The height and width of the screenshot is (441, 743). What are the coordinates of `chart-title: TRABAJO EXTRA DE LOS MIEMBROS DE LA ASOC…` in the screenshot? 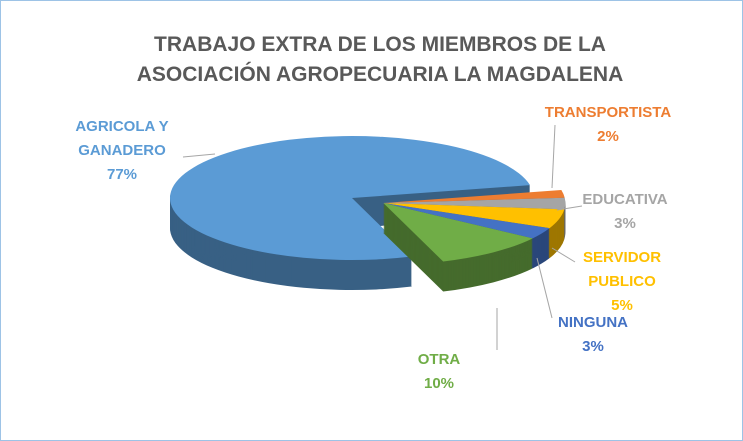 It's located at (380, 59).